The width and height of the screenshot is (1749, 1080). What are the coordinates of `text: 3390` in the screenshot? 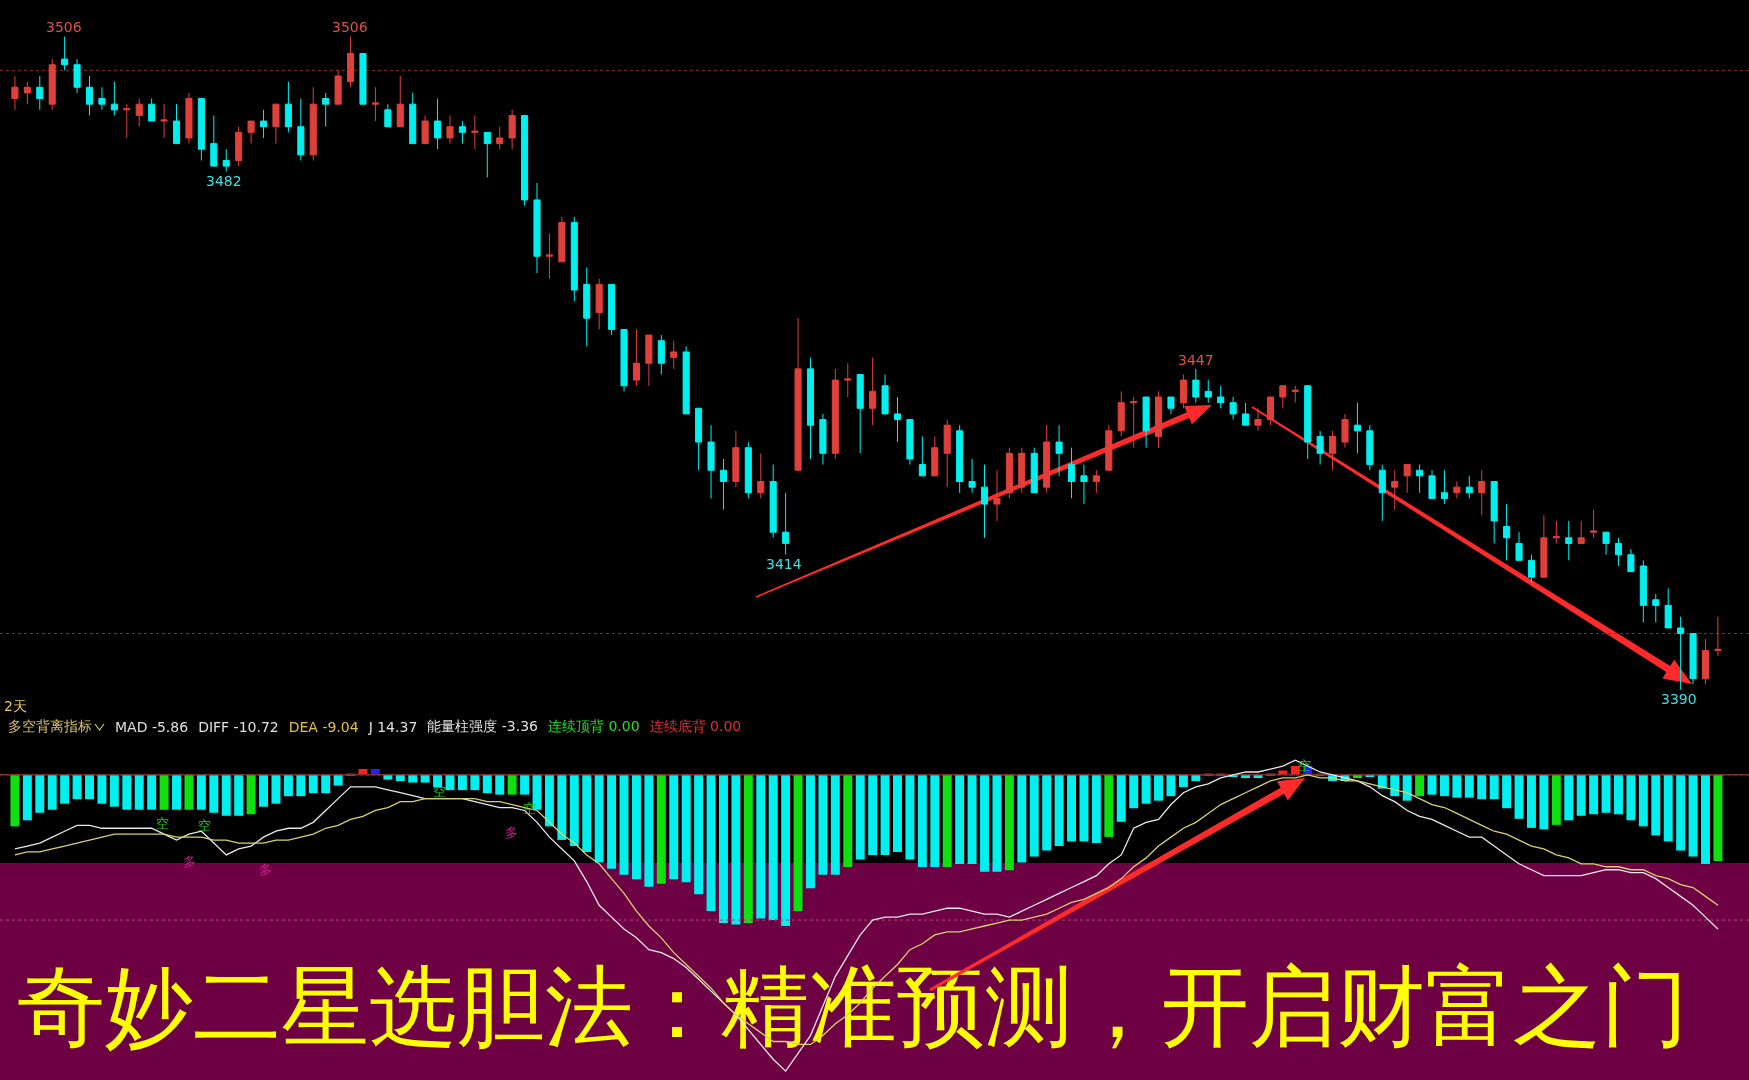 It's located at (1679, 699).